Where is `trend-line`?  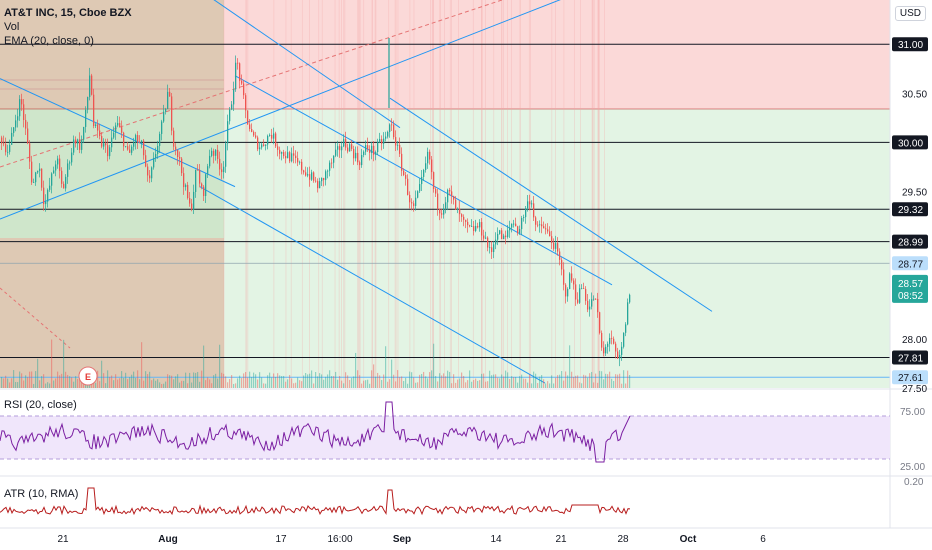
trend-line is located at coordinates (551, 204).